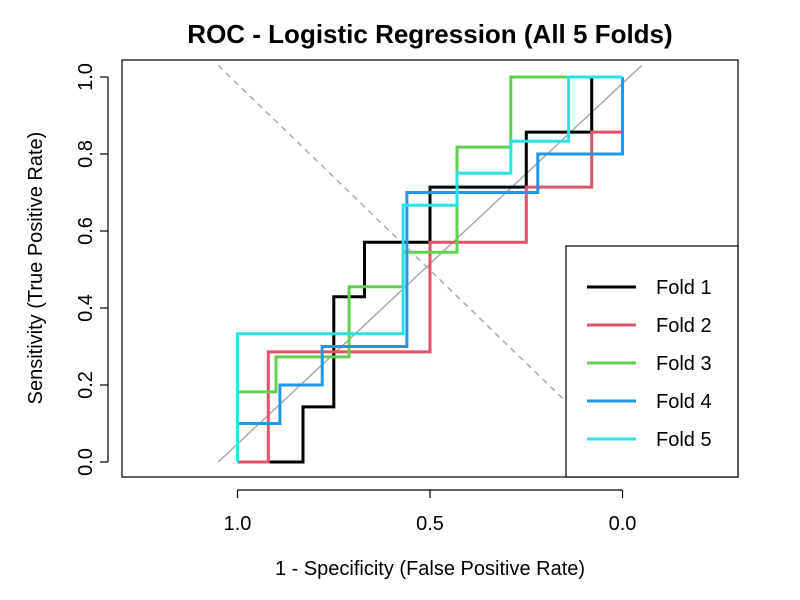 This screenshot has width=800, height=600. Describe the element at coordinates (36, 268) in the screenshot. I see `y-axis-label: Sensitivity (True Positive Rate)` at that location.